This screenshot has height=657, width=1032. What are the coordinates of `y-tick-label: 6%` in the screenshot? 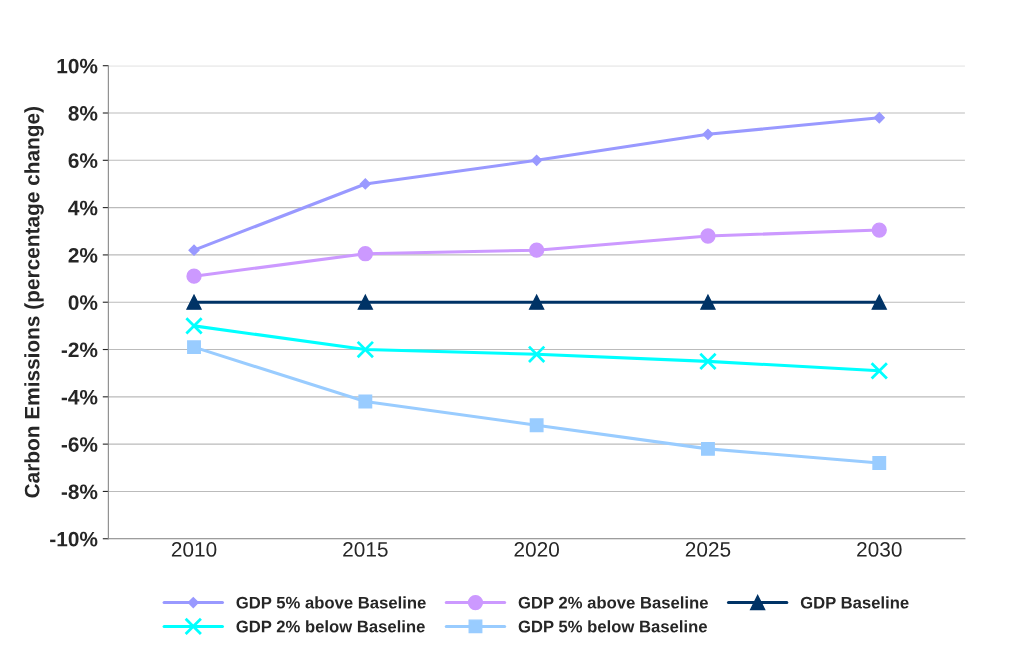 It's located at (83, 161).